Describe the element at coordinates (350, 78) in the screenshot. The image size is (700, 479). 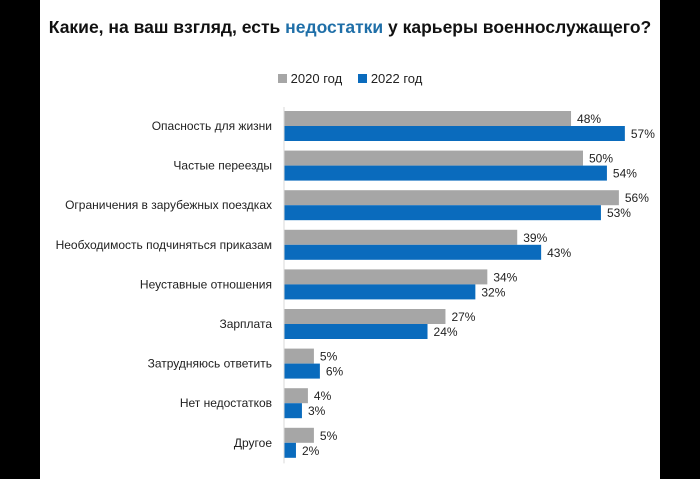
I see `legend: 2020 год 2022 год` at that location.